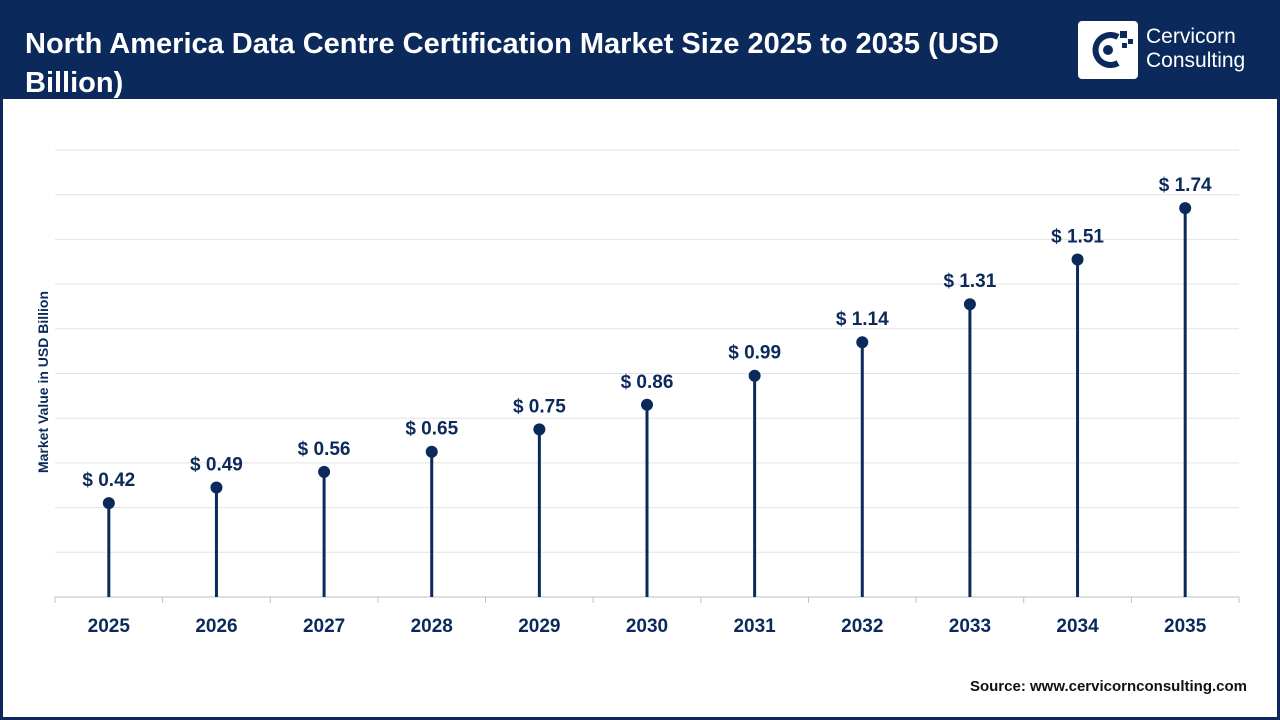 This screenshot has width=1280, height=720. I want to click on x-tick-label: 2028, so click(432, 626).